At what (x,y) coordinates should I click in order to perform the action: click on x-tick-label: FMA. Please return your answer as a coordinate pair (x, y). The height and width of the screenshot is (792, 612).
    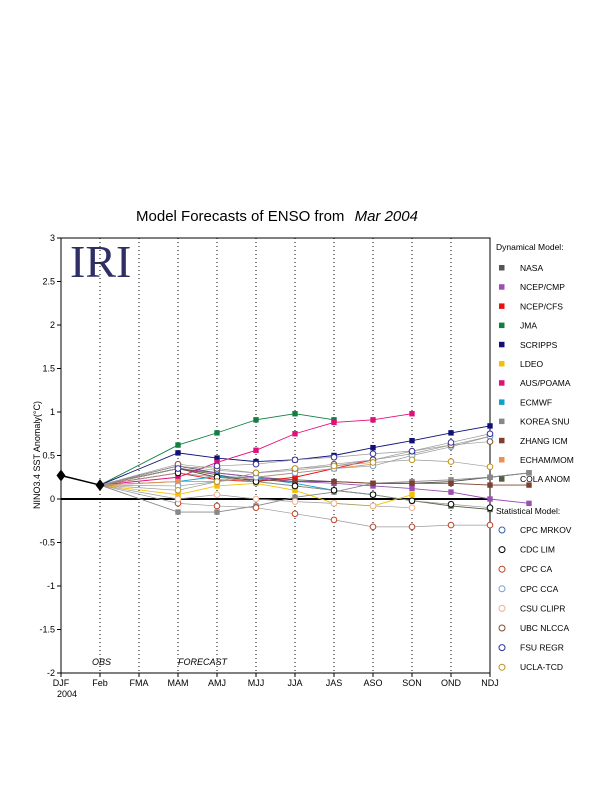
    Looking at the image, I should click on (139, 683).